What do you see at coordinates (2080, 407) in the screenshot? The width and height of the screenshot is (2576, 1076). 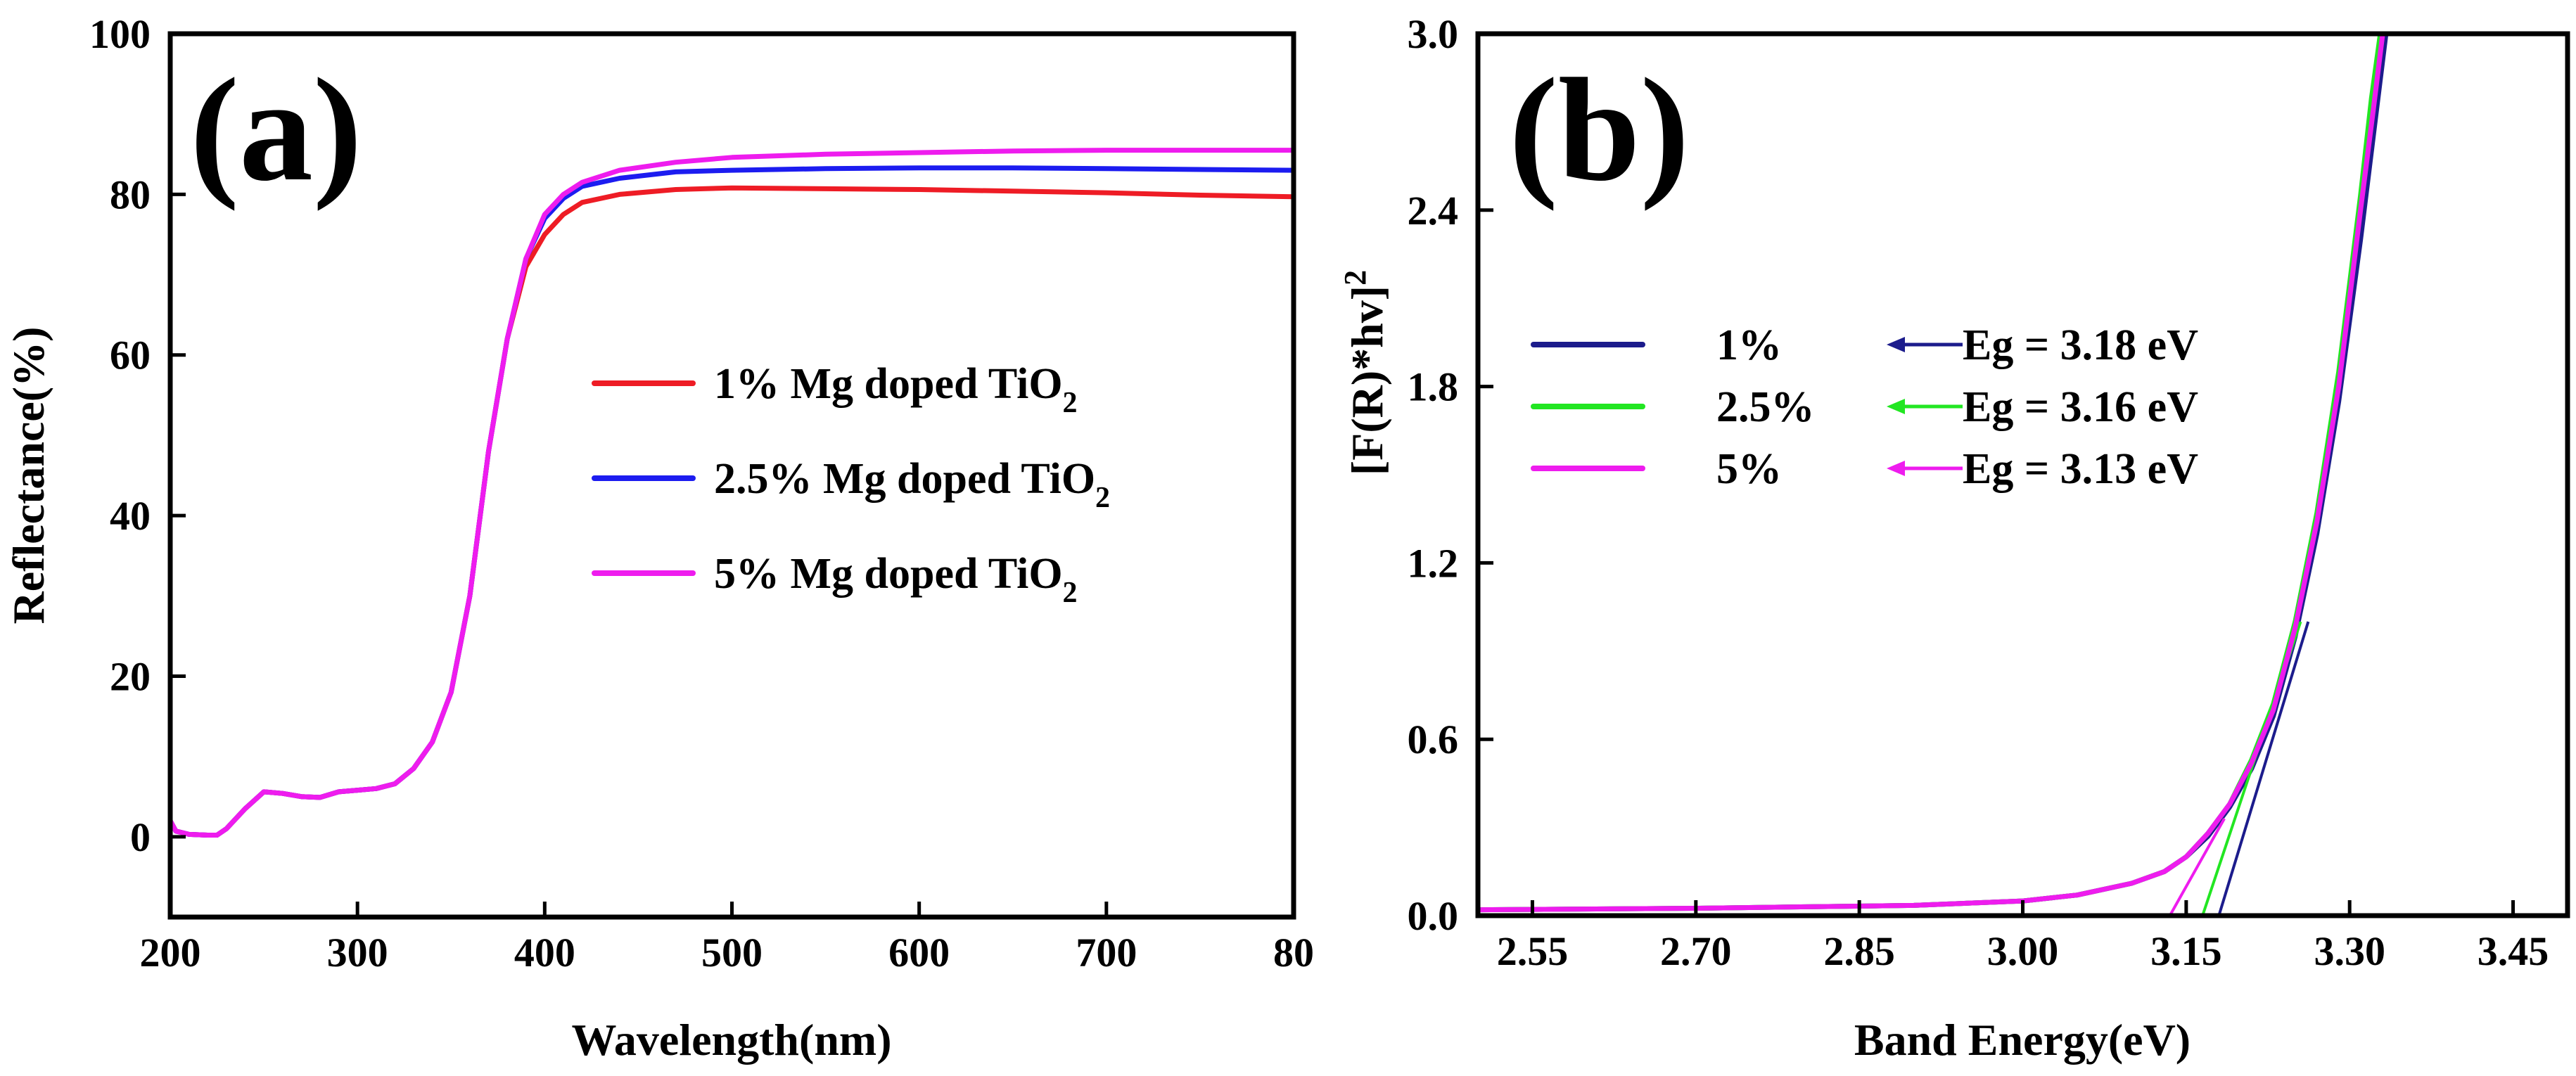 I see `eg-label-1: Eg = 3.16 eV` at bounding box center [2080, 407].